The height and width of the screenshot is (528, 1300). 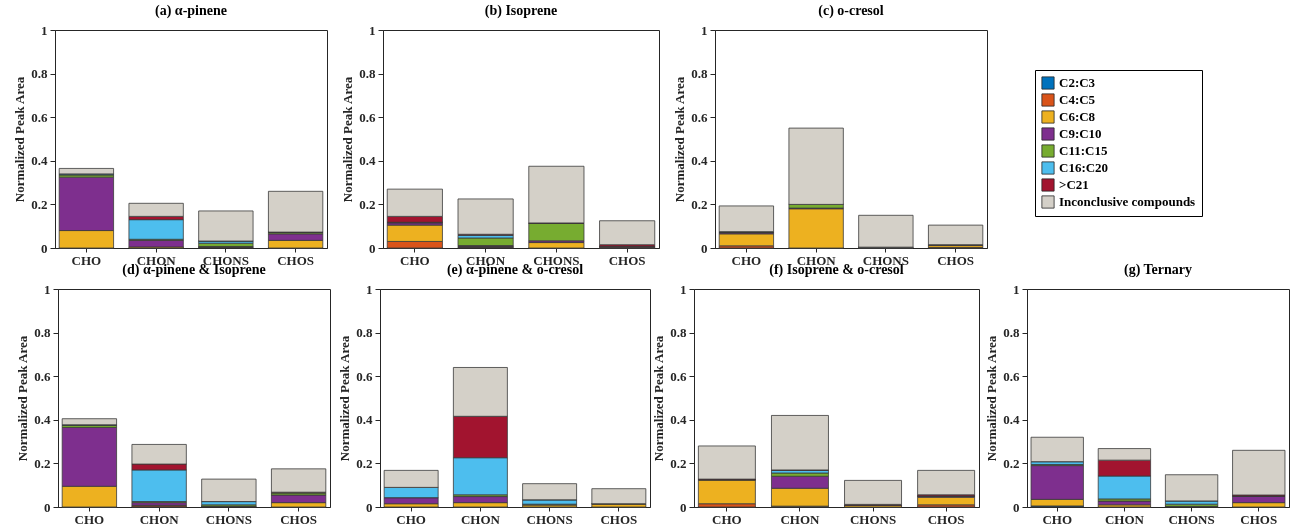 I want to click on legend-label: C9:C10, so click(x=1080, y=133).